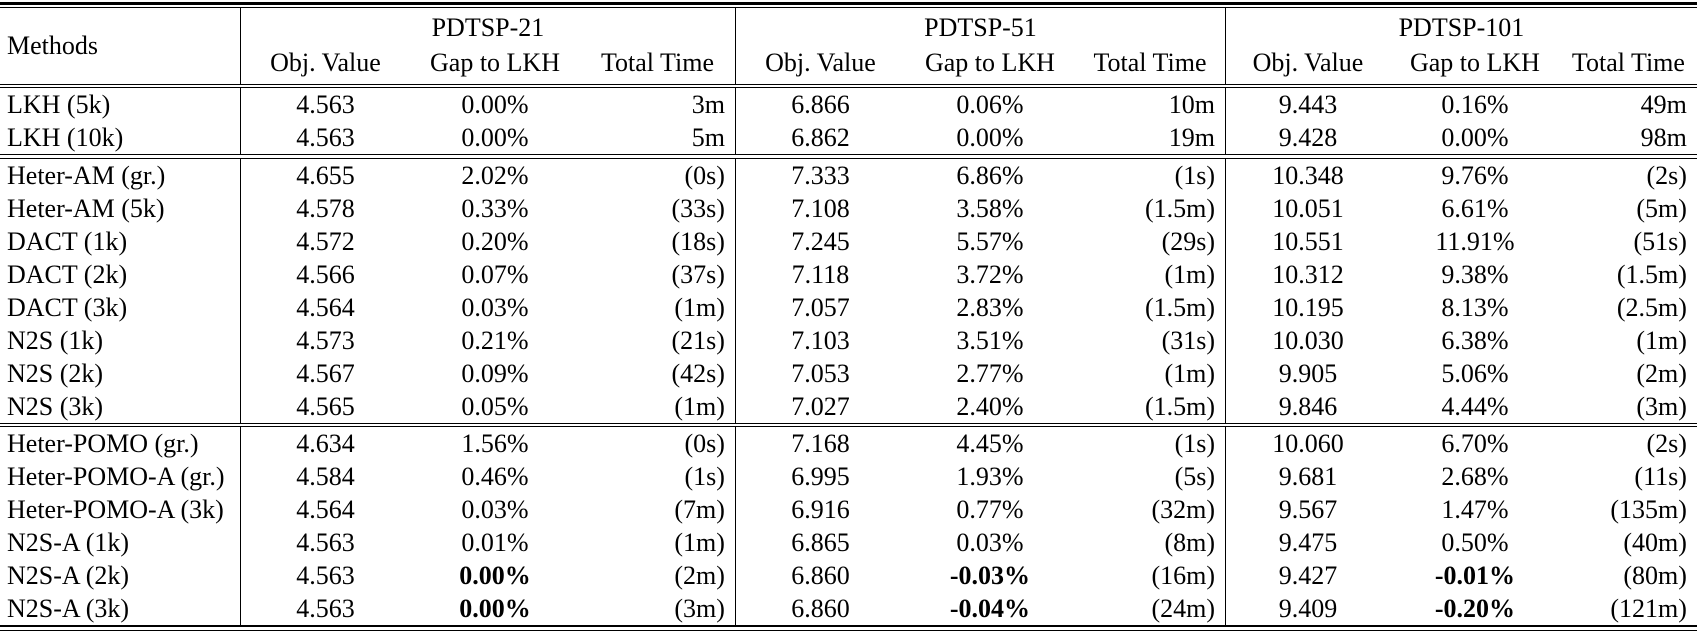 The width and height of the screenshot is (1697, 634). Describe the element at coordinates (1307, 137) in the screenshot. I see `obj-value-cell: 9.428` at that location.